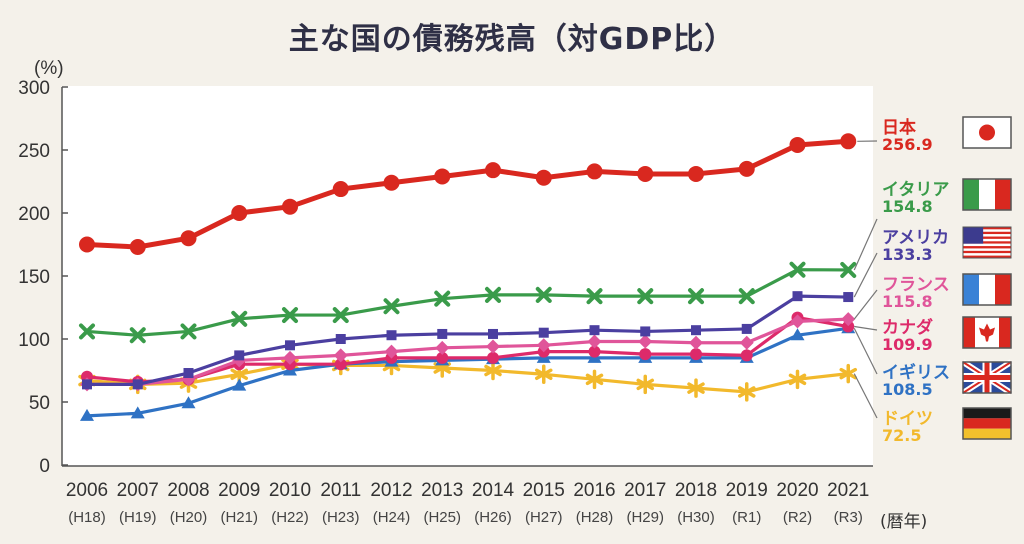 The height and width of the screenshot is (544, 1024). I want to click on x-tick-label: 2008, so click(188, 490).